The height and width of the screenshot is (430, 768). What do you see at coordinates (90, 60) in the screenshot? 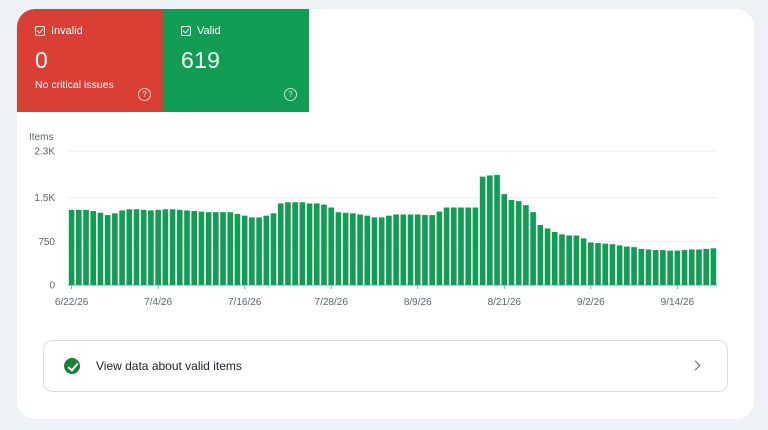
I see `invalid-summary-tile: Invalid 0 No critical issues ?` at bounding box center [90, 60].